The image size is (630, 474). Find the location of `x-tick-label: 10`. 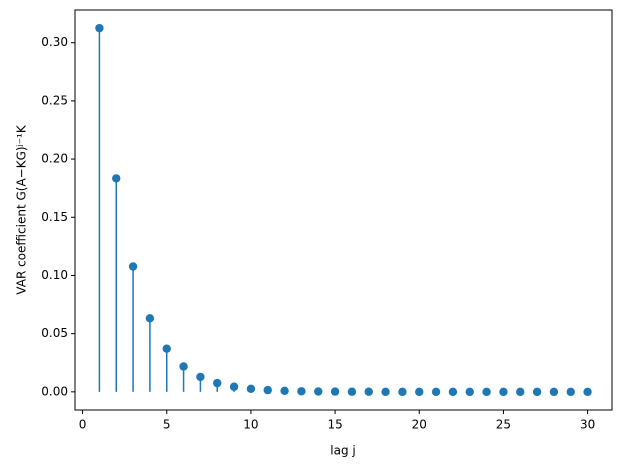

x-tick-label: 10 is located at coordinates (250, 425).